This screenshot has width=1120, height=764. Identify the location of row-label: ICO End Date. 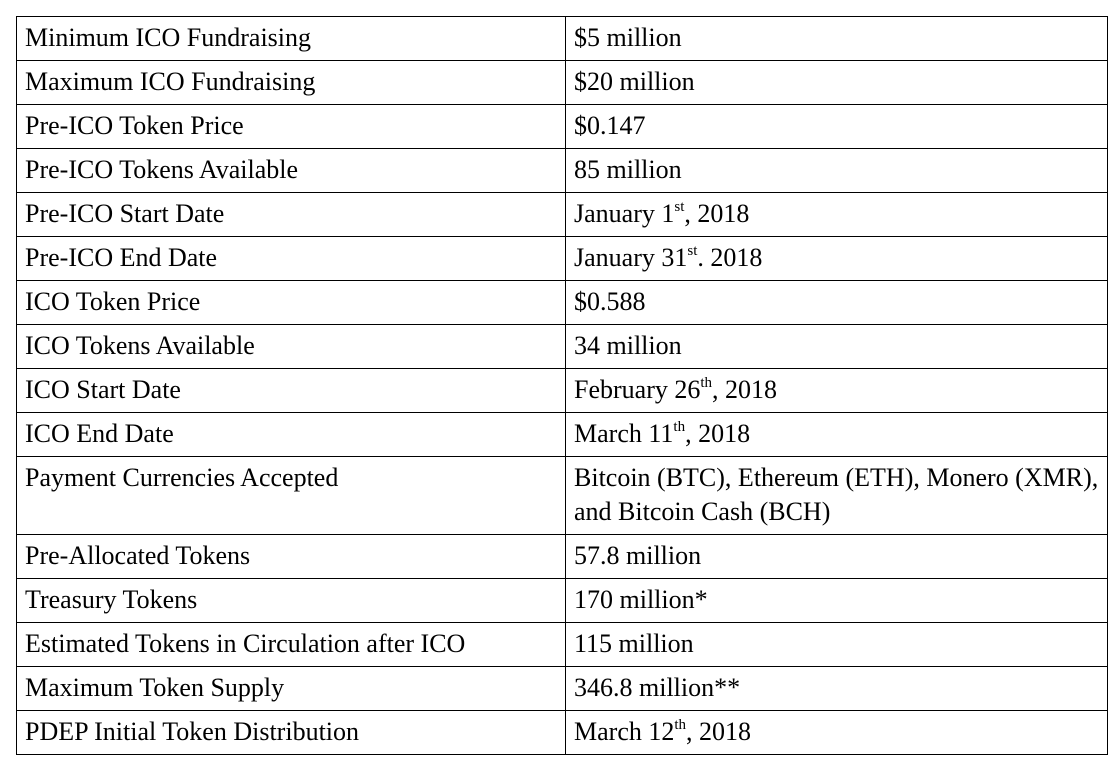
(291, 434).